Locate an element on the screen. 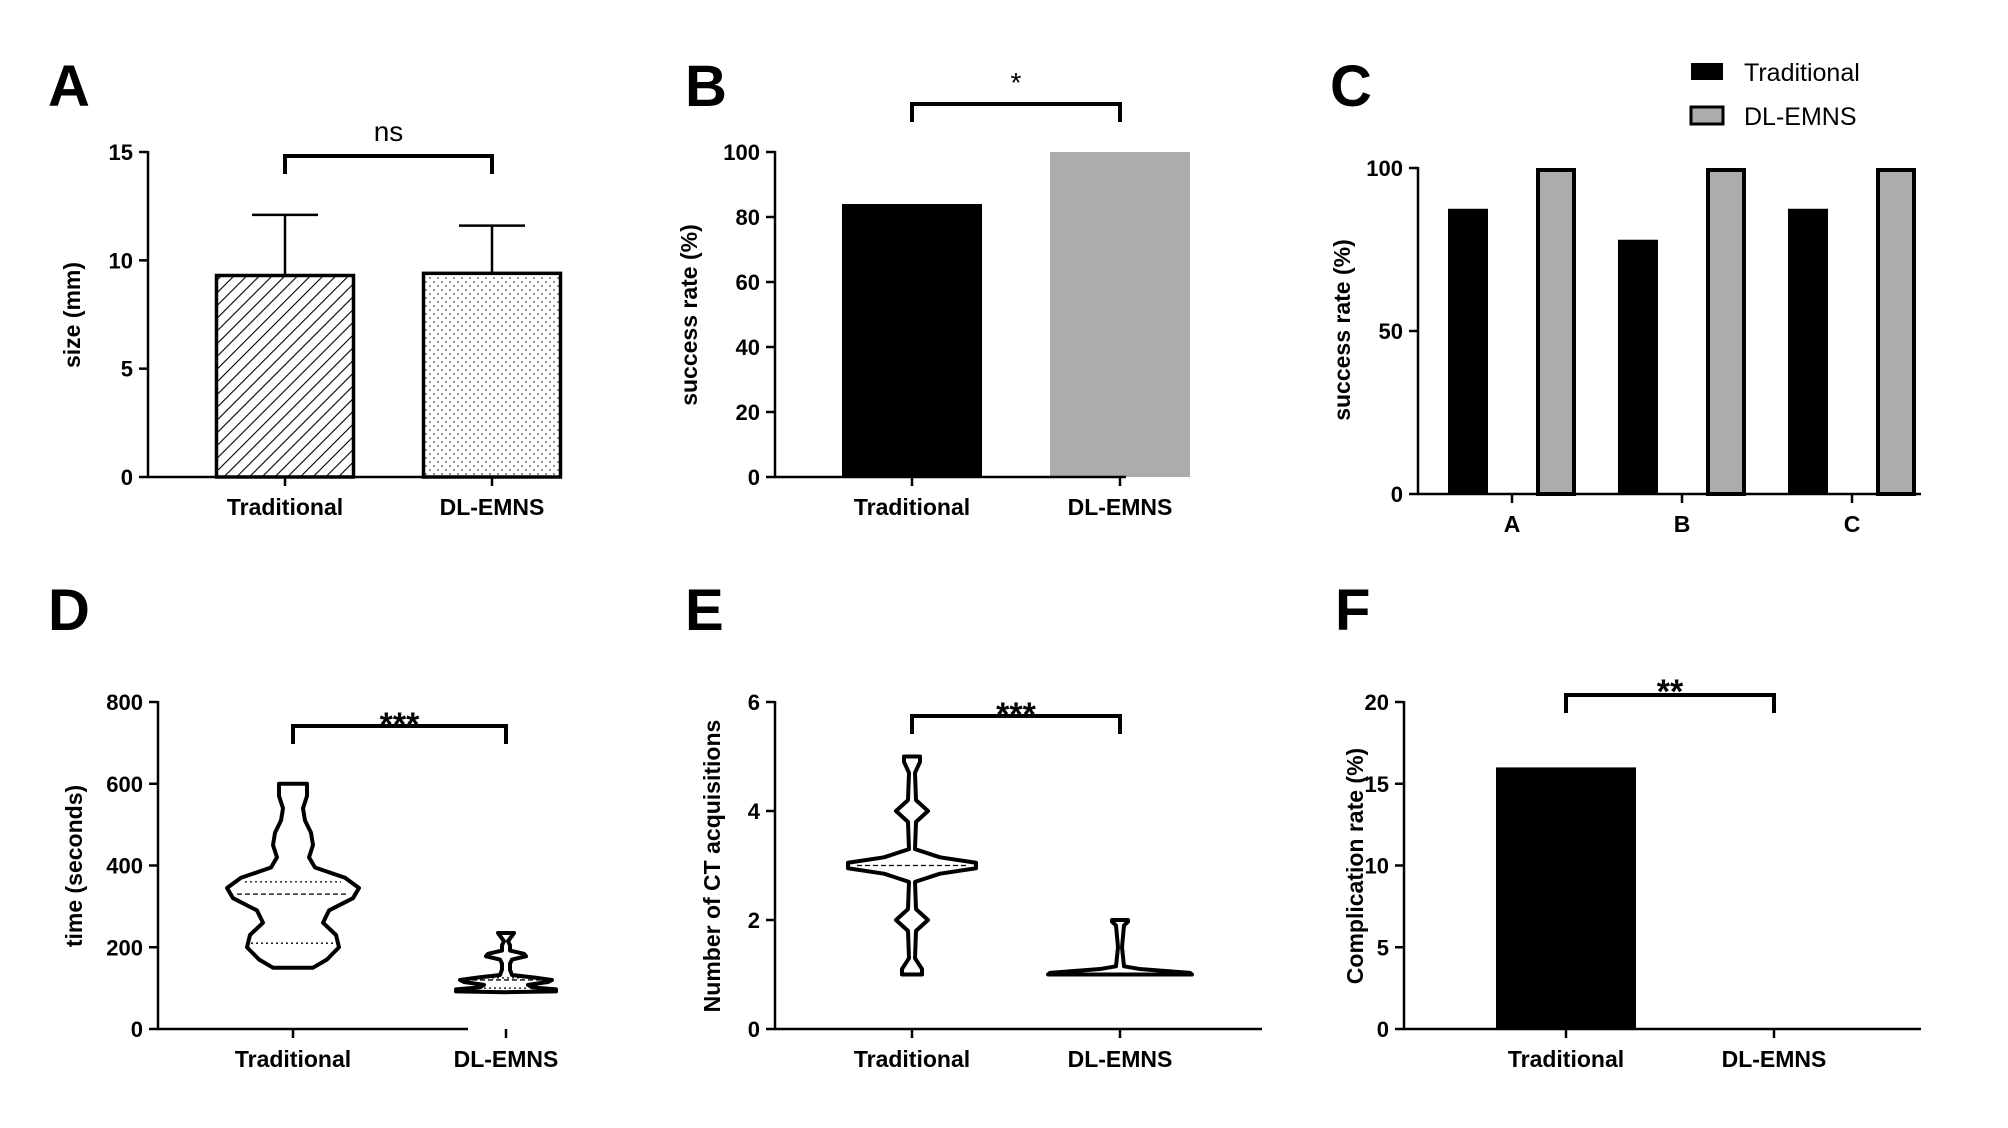  y-tick-label: 50 is located at coordinates (1391, 331).